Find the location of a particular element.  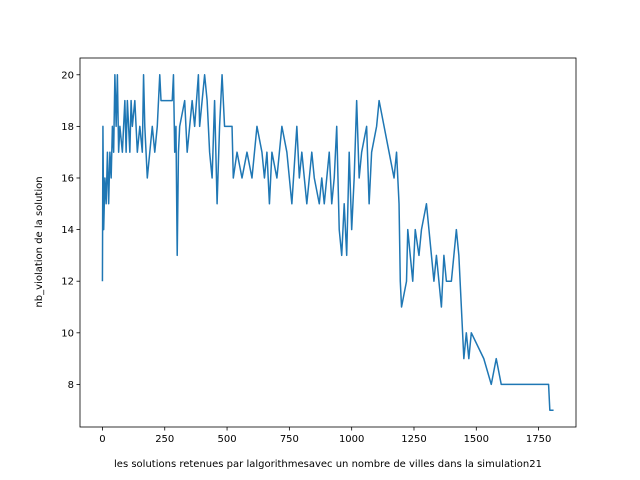

y-tick-label: 12 is located at coordinates (67, 282).